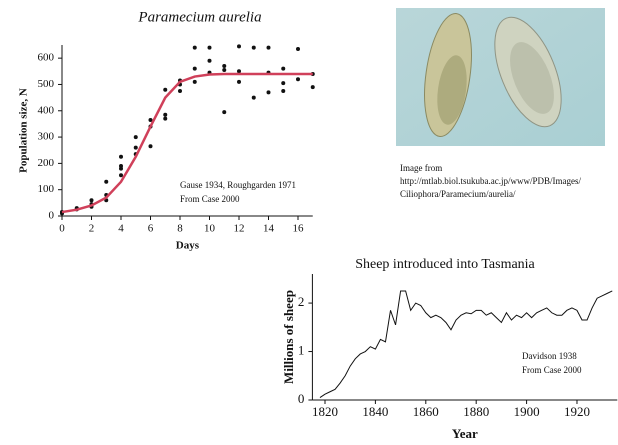 This screenshot has height=445, width=618. What do you see at coordinates (46, 58) in the screenshot?
I see `y-tick-label: 600` at bounding box center [46, 58].